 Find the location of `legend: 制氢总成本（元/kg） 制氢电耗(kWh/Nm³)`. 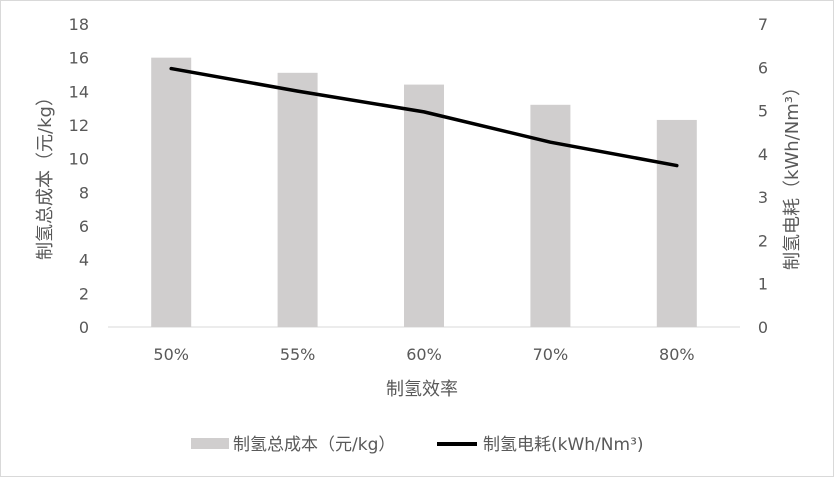

legend: 制氢总成本（元/kg） 制氢电耗(kWh/Nm³) is located at coordinates (417, 445).